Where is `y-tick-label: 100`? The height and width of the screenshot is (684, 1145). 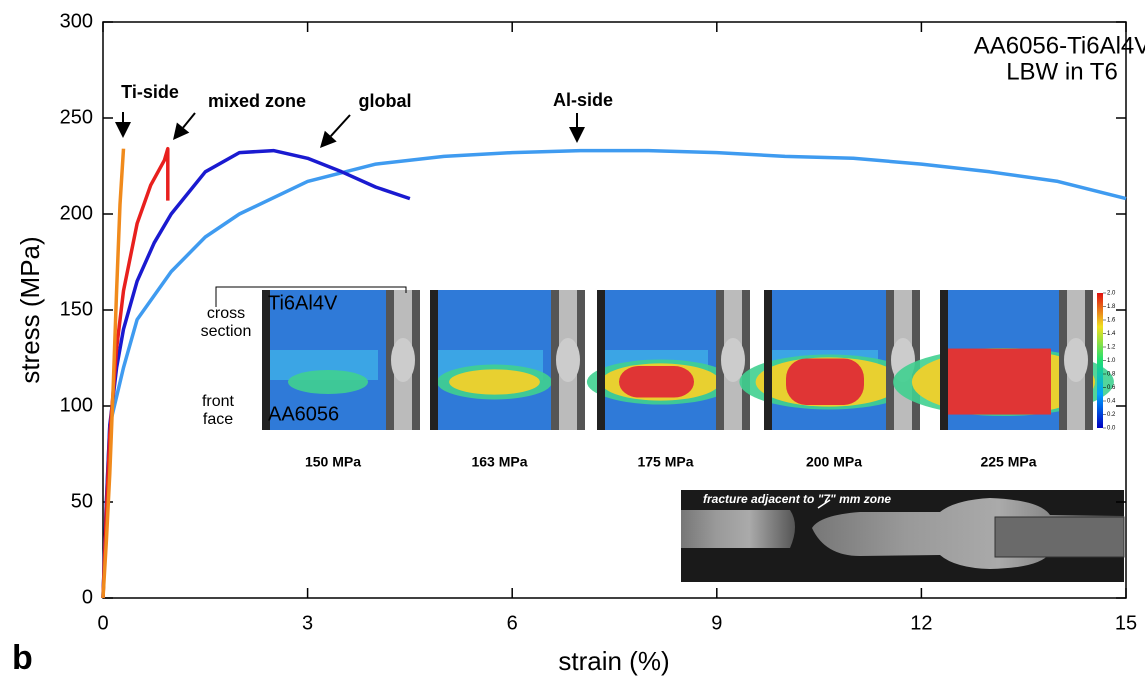 y-tick-label: 100 is located at coordinates (76, 405).